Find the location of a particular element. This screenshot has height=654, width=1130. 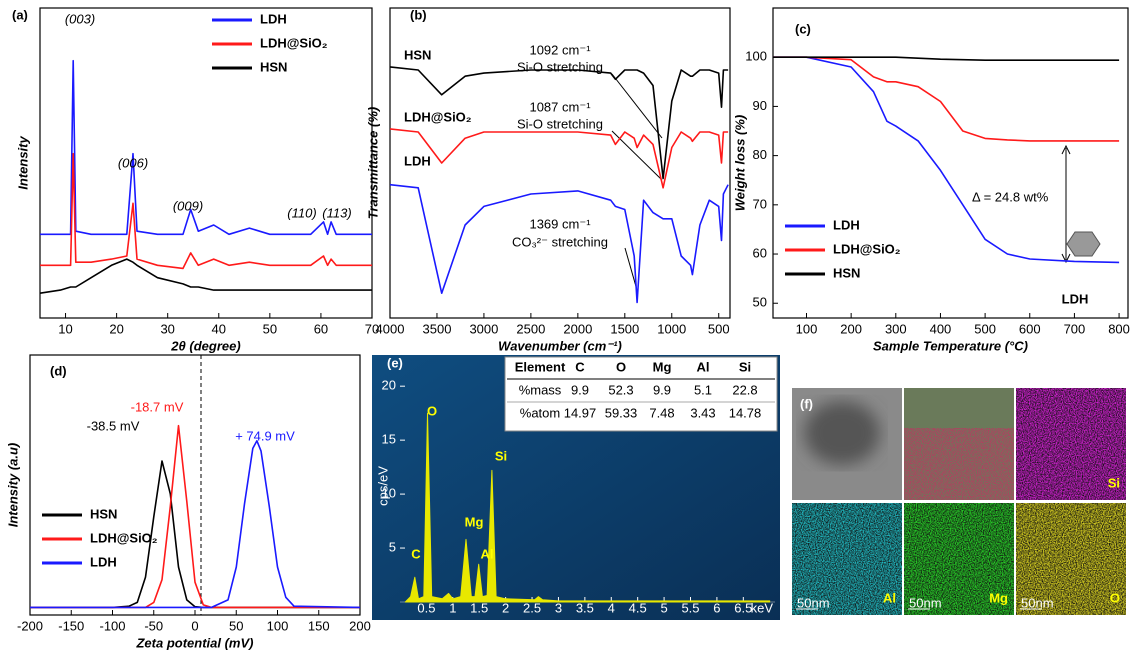

series-label: LDH@SiO₂ is located at coordinates (438, 116).